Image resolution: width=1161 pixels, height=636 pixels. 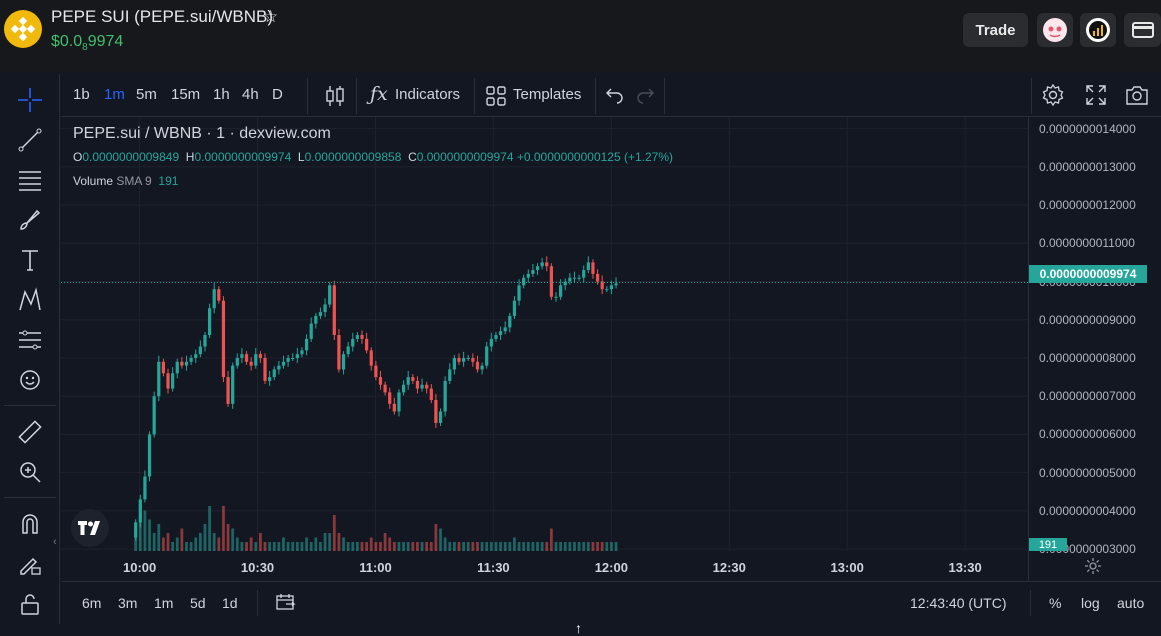 What do you see at coordinates (30, 100) in the screenshot?
I see `crosshair-tool` at bounding box center [30, 100].